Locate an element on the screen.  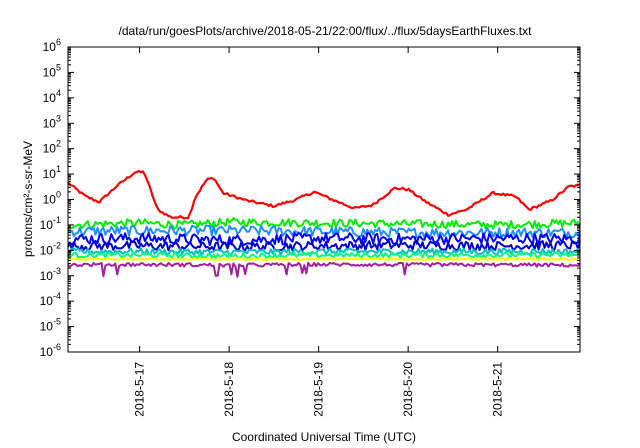
x-tick-label: 2018-5-21 is located at coordinates (498, 389).